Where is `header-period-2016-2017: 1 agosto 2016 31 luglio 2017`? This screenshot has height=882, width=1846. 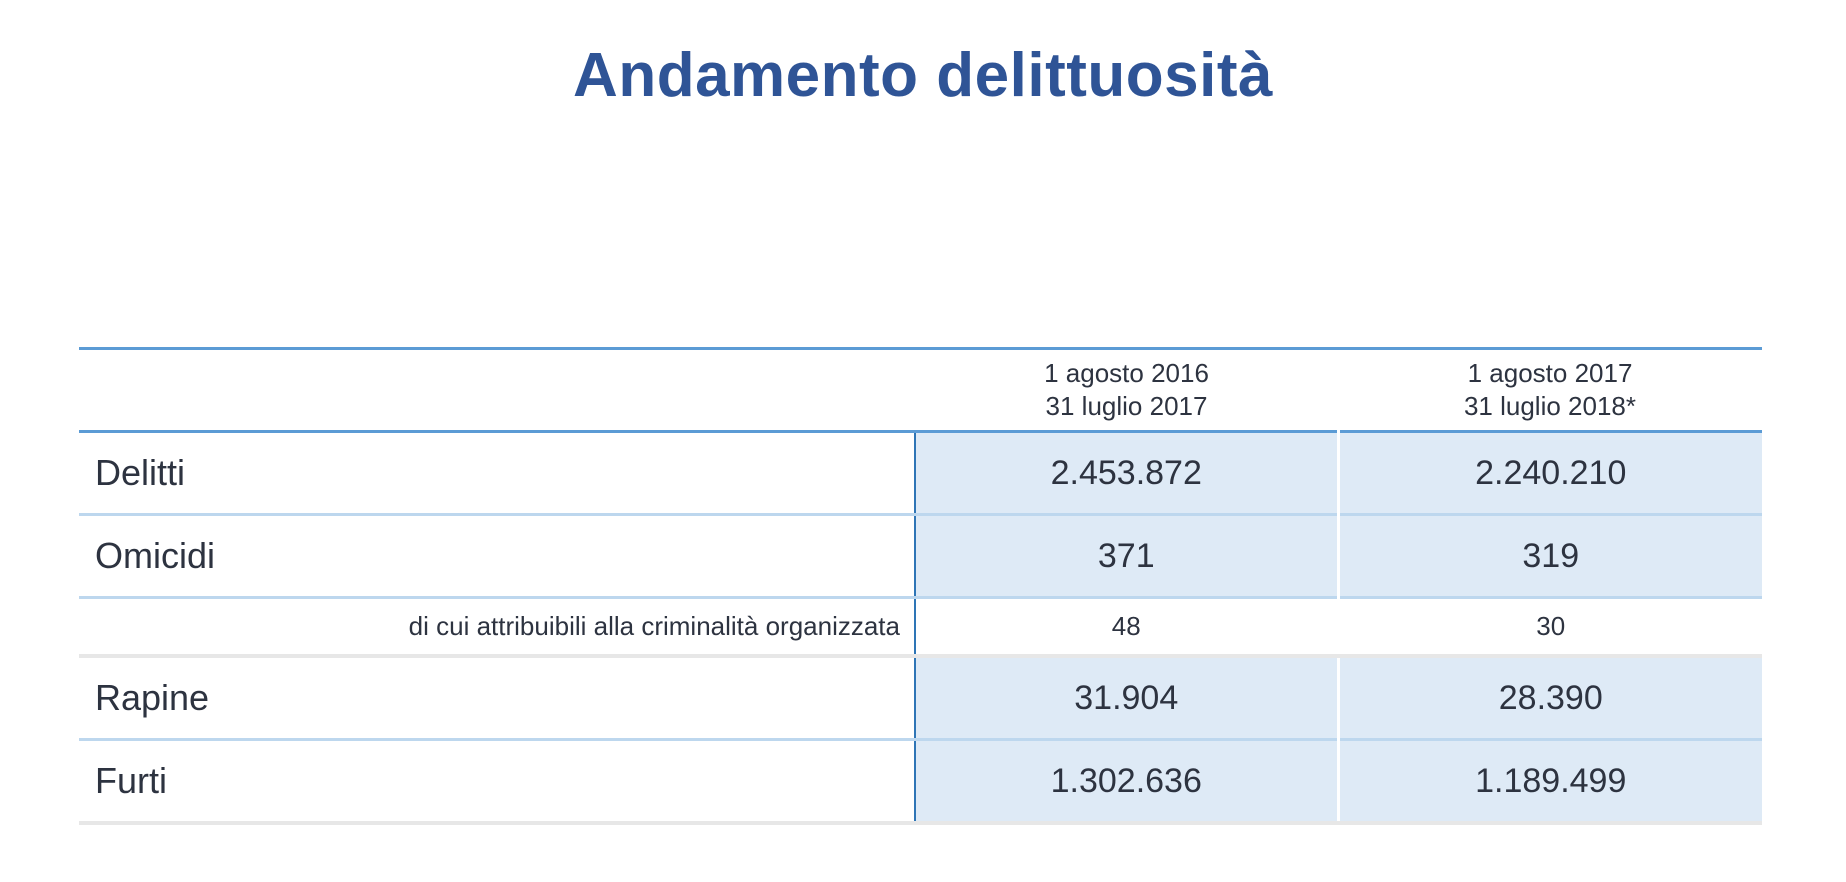
header-period-2016-2017: 1 agosto 2016 31 luglio 2017 is located at coordinates (1126, 390).